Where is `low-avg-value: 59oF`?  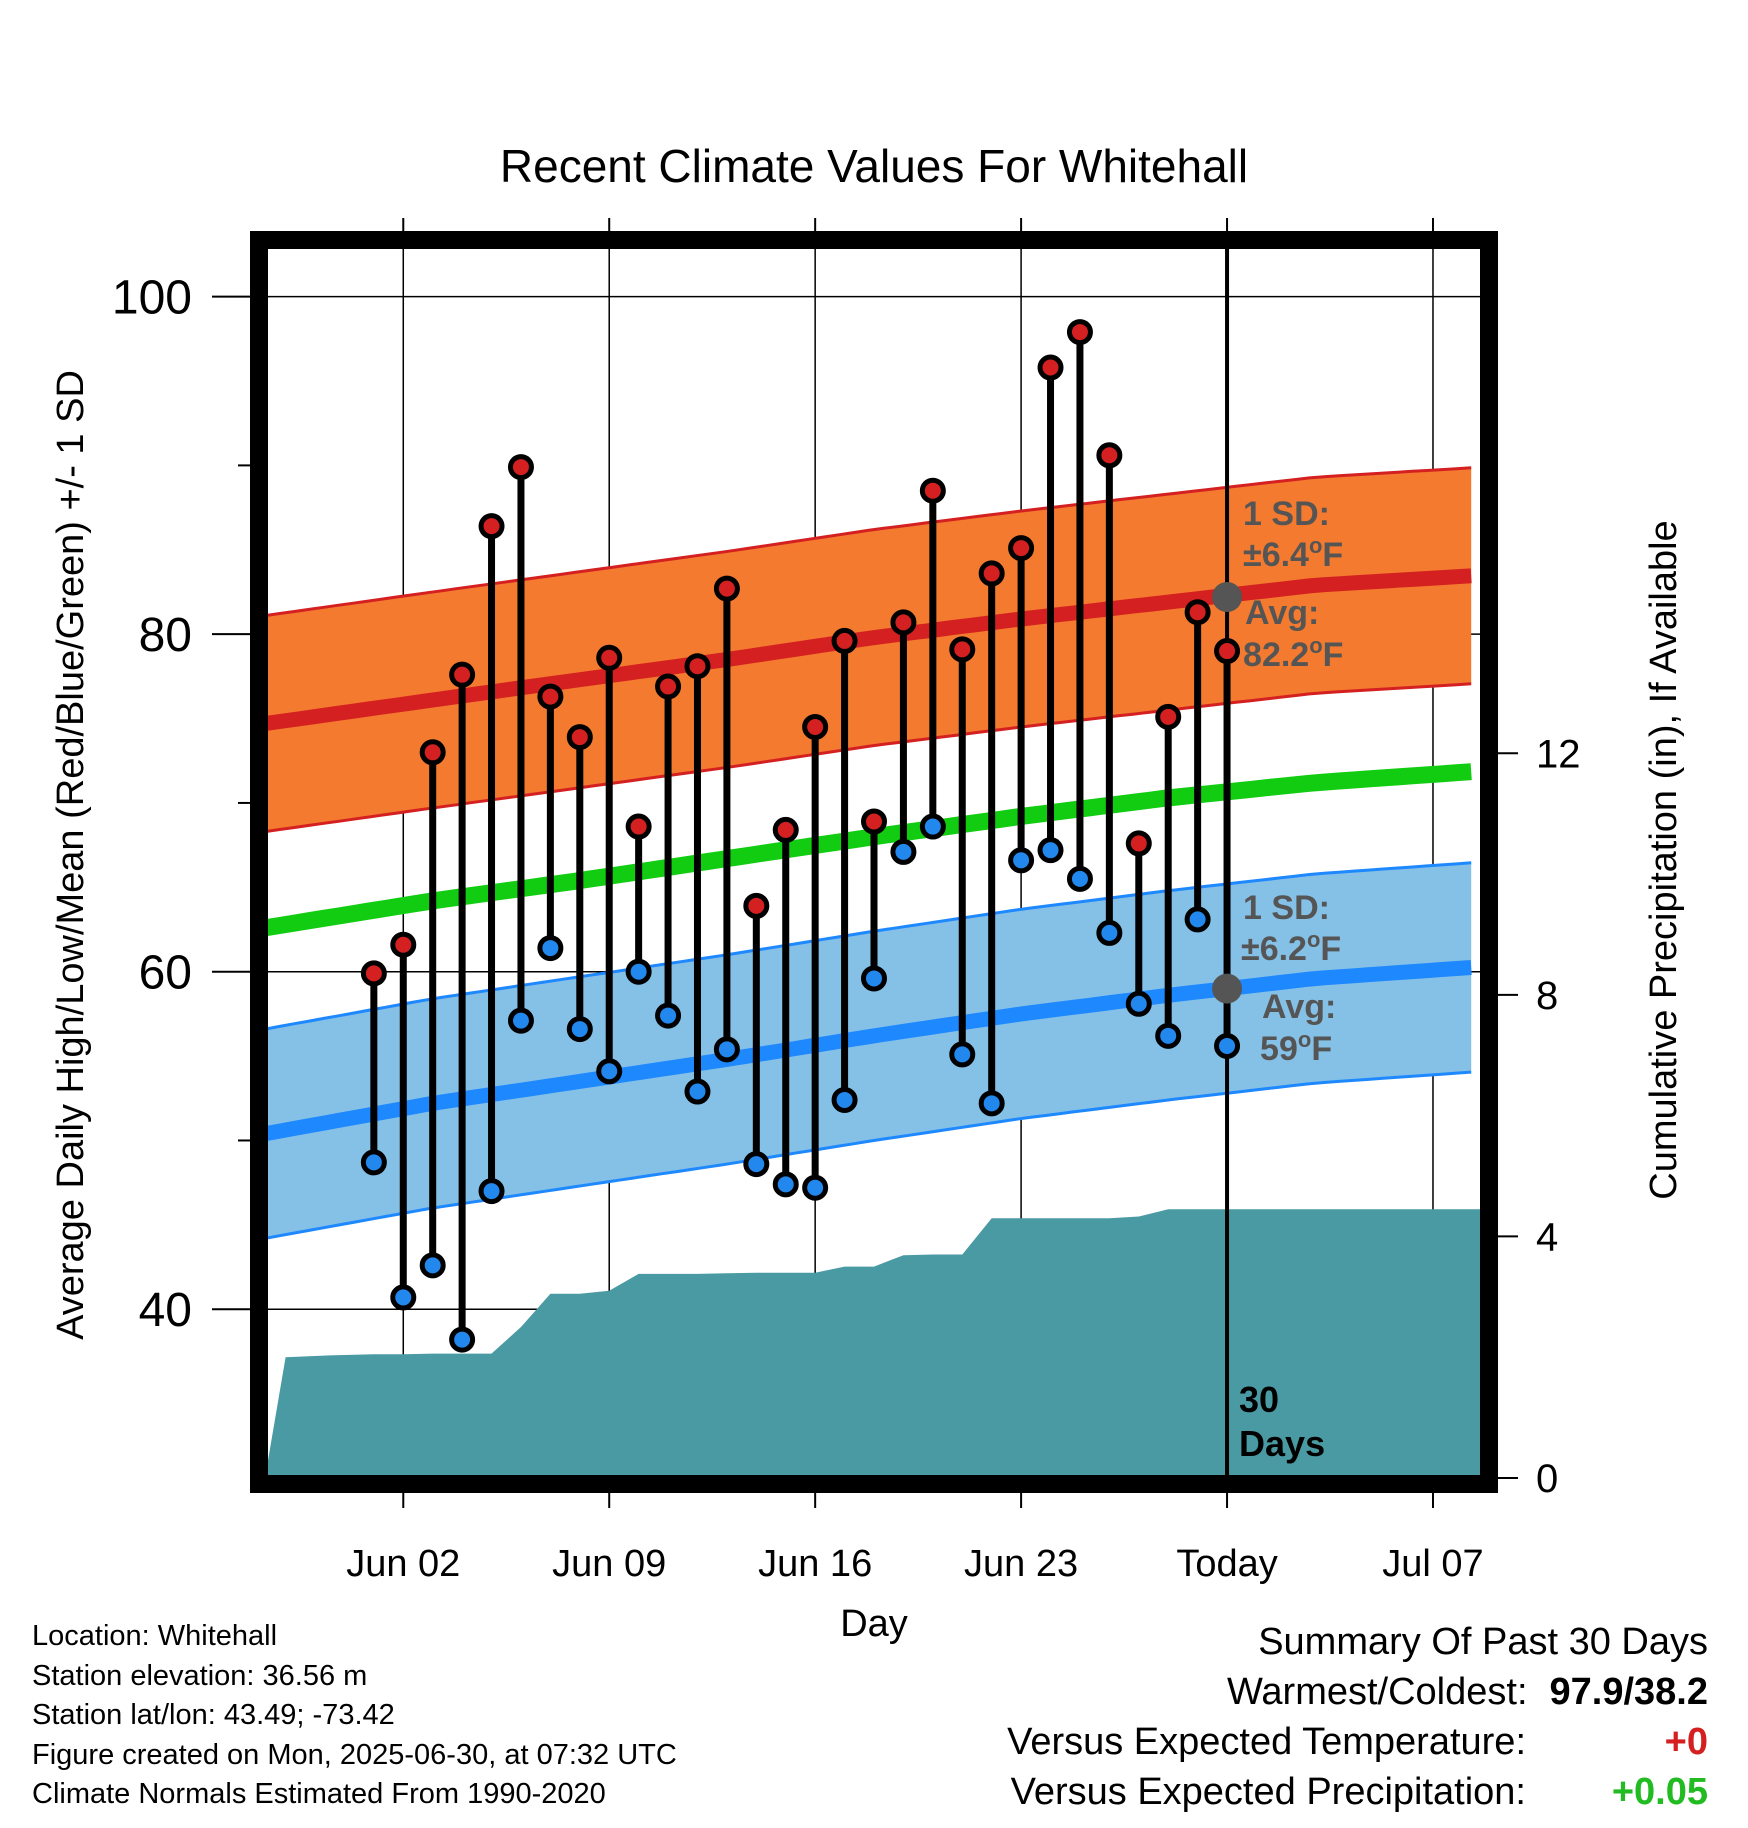
low-avg-value: 59oF is located at coordinates (1296, 1047).